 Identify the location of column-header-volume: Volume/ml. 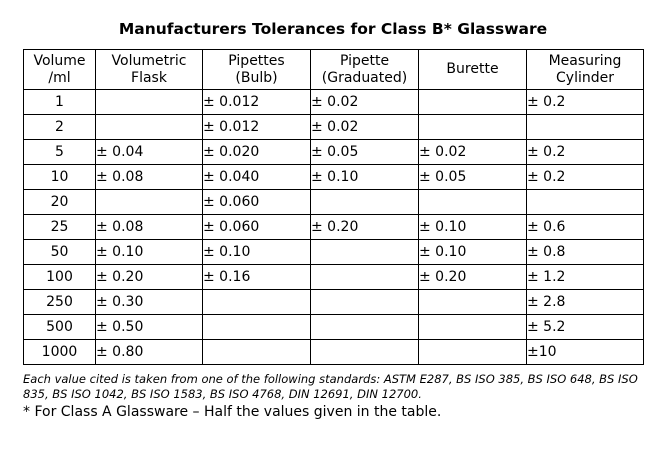
(59, 69).